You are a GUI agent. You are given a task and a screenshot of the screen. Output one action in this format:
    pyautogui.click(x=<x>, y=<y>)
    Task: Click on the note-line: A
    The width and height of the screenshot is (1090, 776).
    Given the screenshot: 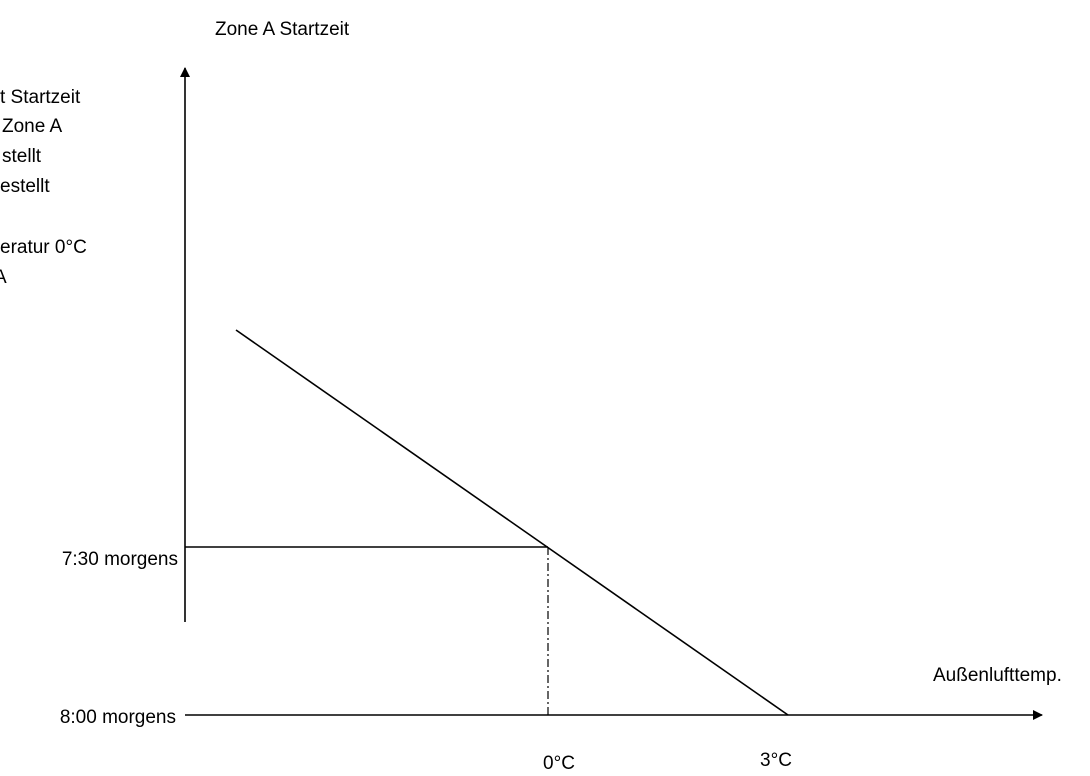 What is the action you would take?
    pyautogui.click(x=3, y=277)
    